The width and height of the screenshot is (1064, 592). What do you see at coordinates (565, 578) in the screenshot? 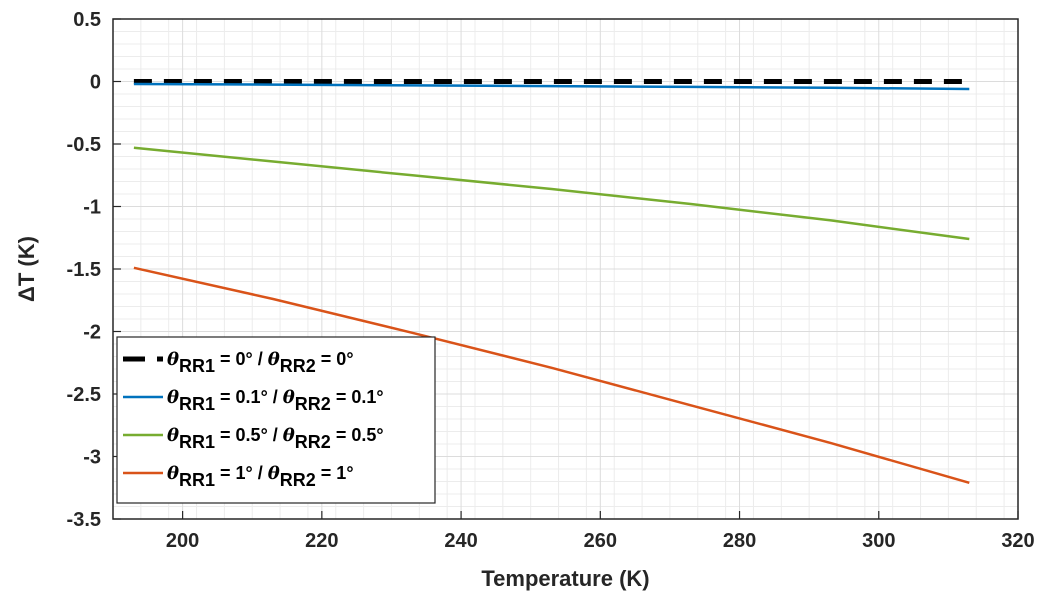
I see `x-axis-label: Temperature (K)` at bounding box center [565, 578].